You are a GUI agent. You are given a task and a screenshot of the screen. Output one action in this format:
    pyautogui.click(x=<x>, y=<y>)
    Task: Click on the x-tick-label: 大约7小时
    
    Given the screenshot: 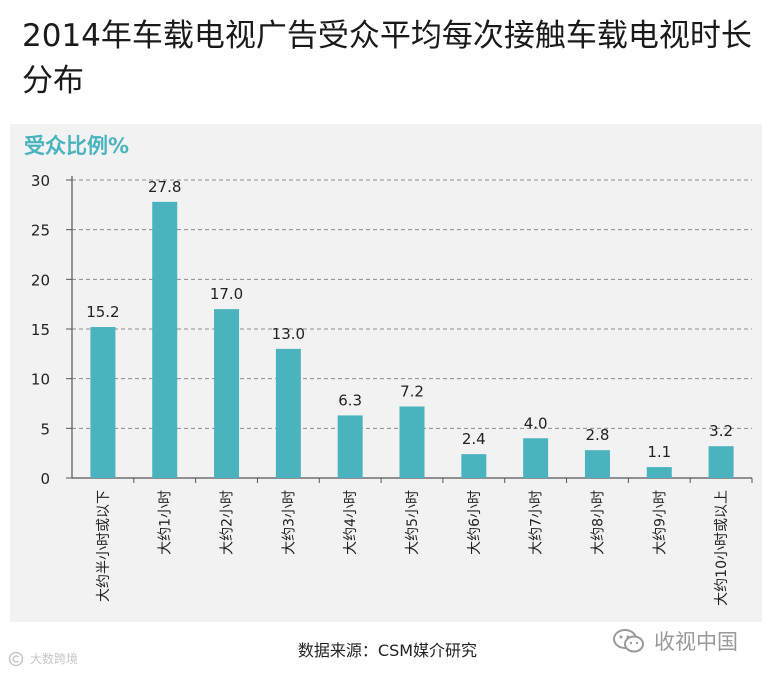 What is the action you would take?
    pyautogui.click(x=537, y=522)
    